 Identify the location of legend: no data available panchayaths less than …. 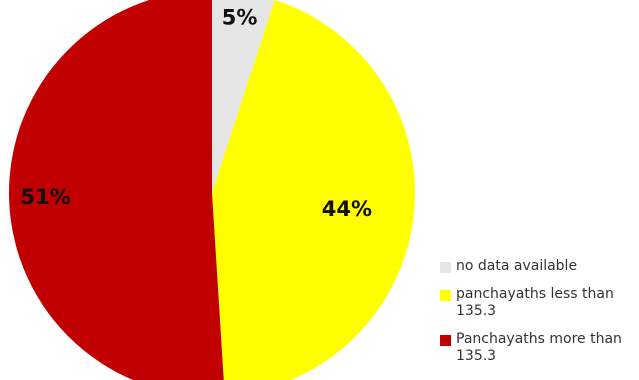
(539, 317).